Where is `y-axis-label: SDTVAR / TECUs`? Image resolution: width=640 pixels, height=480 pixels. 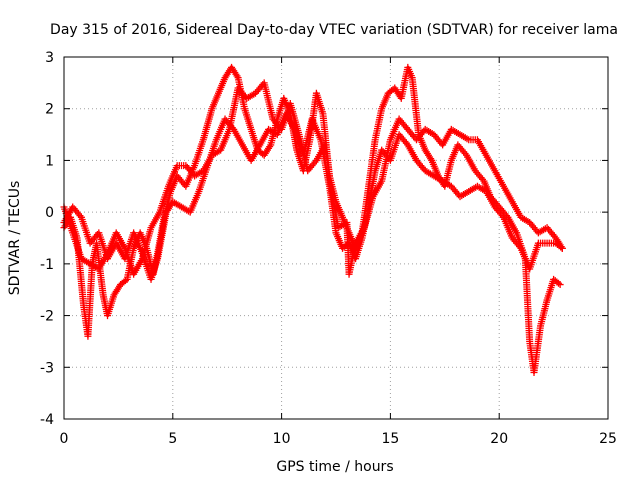
y-axis-label: SDTVAR / TECUs is located at coordinates (15, 238).